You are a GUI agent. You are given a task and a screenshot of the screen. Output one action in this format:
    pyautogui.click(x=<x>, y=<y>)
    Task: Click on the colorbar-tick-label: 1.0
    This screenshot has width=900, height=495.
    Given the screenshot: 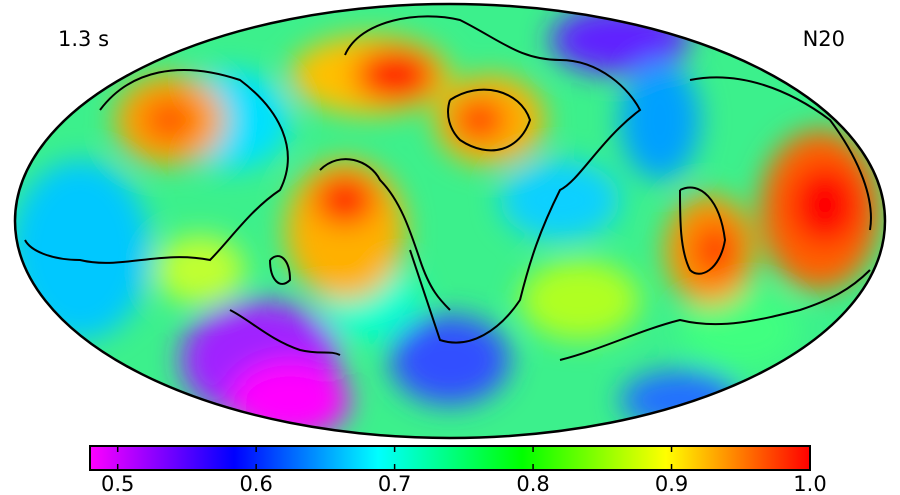 What is the action you would take?
    pyautogui.click(x=809, y=483)
    